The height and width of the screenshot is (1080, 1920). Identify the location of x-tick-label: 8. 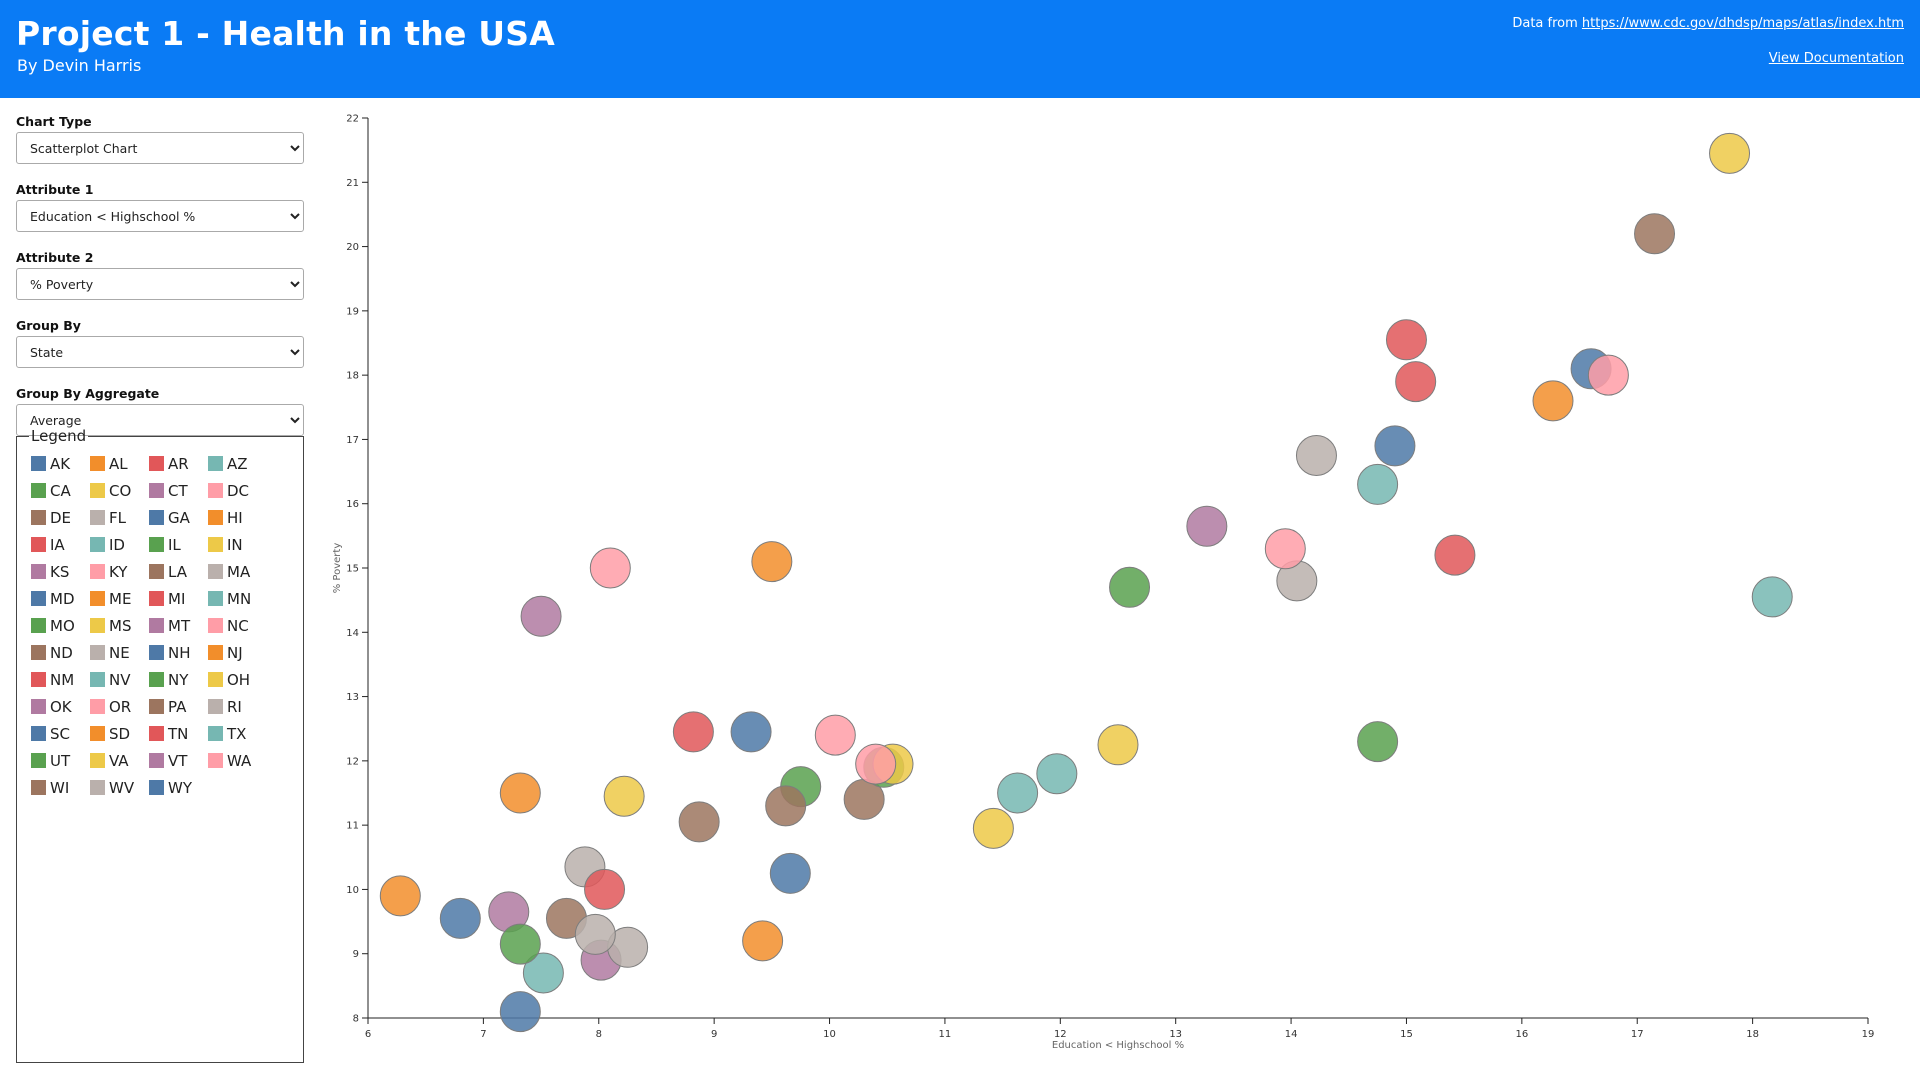
(599, 1034).